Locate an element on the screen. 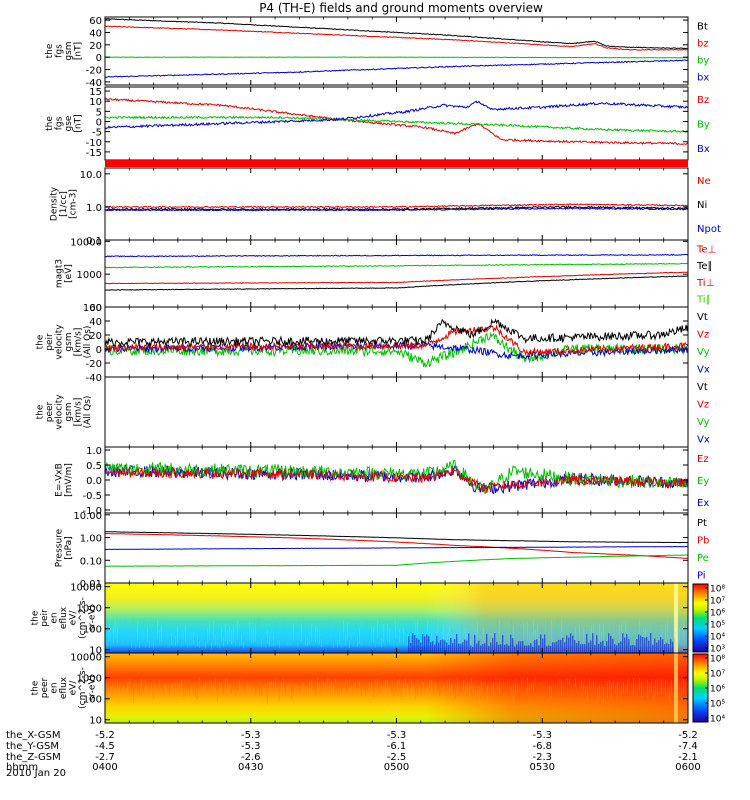 This screenshot has width=750, height=800. x-axis-value: -7.4 is located at coordinates (688, 746).